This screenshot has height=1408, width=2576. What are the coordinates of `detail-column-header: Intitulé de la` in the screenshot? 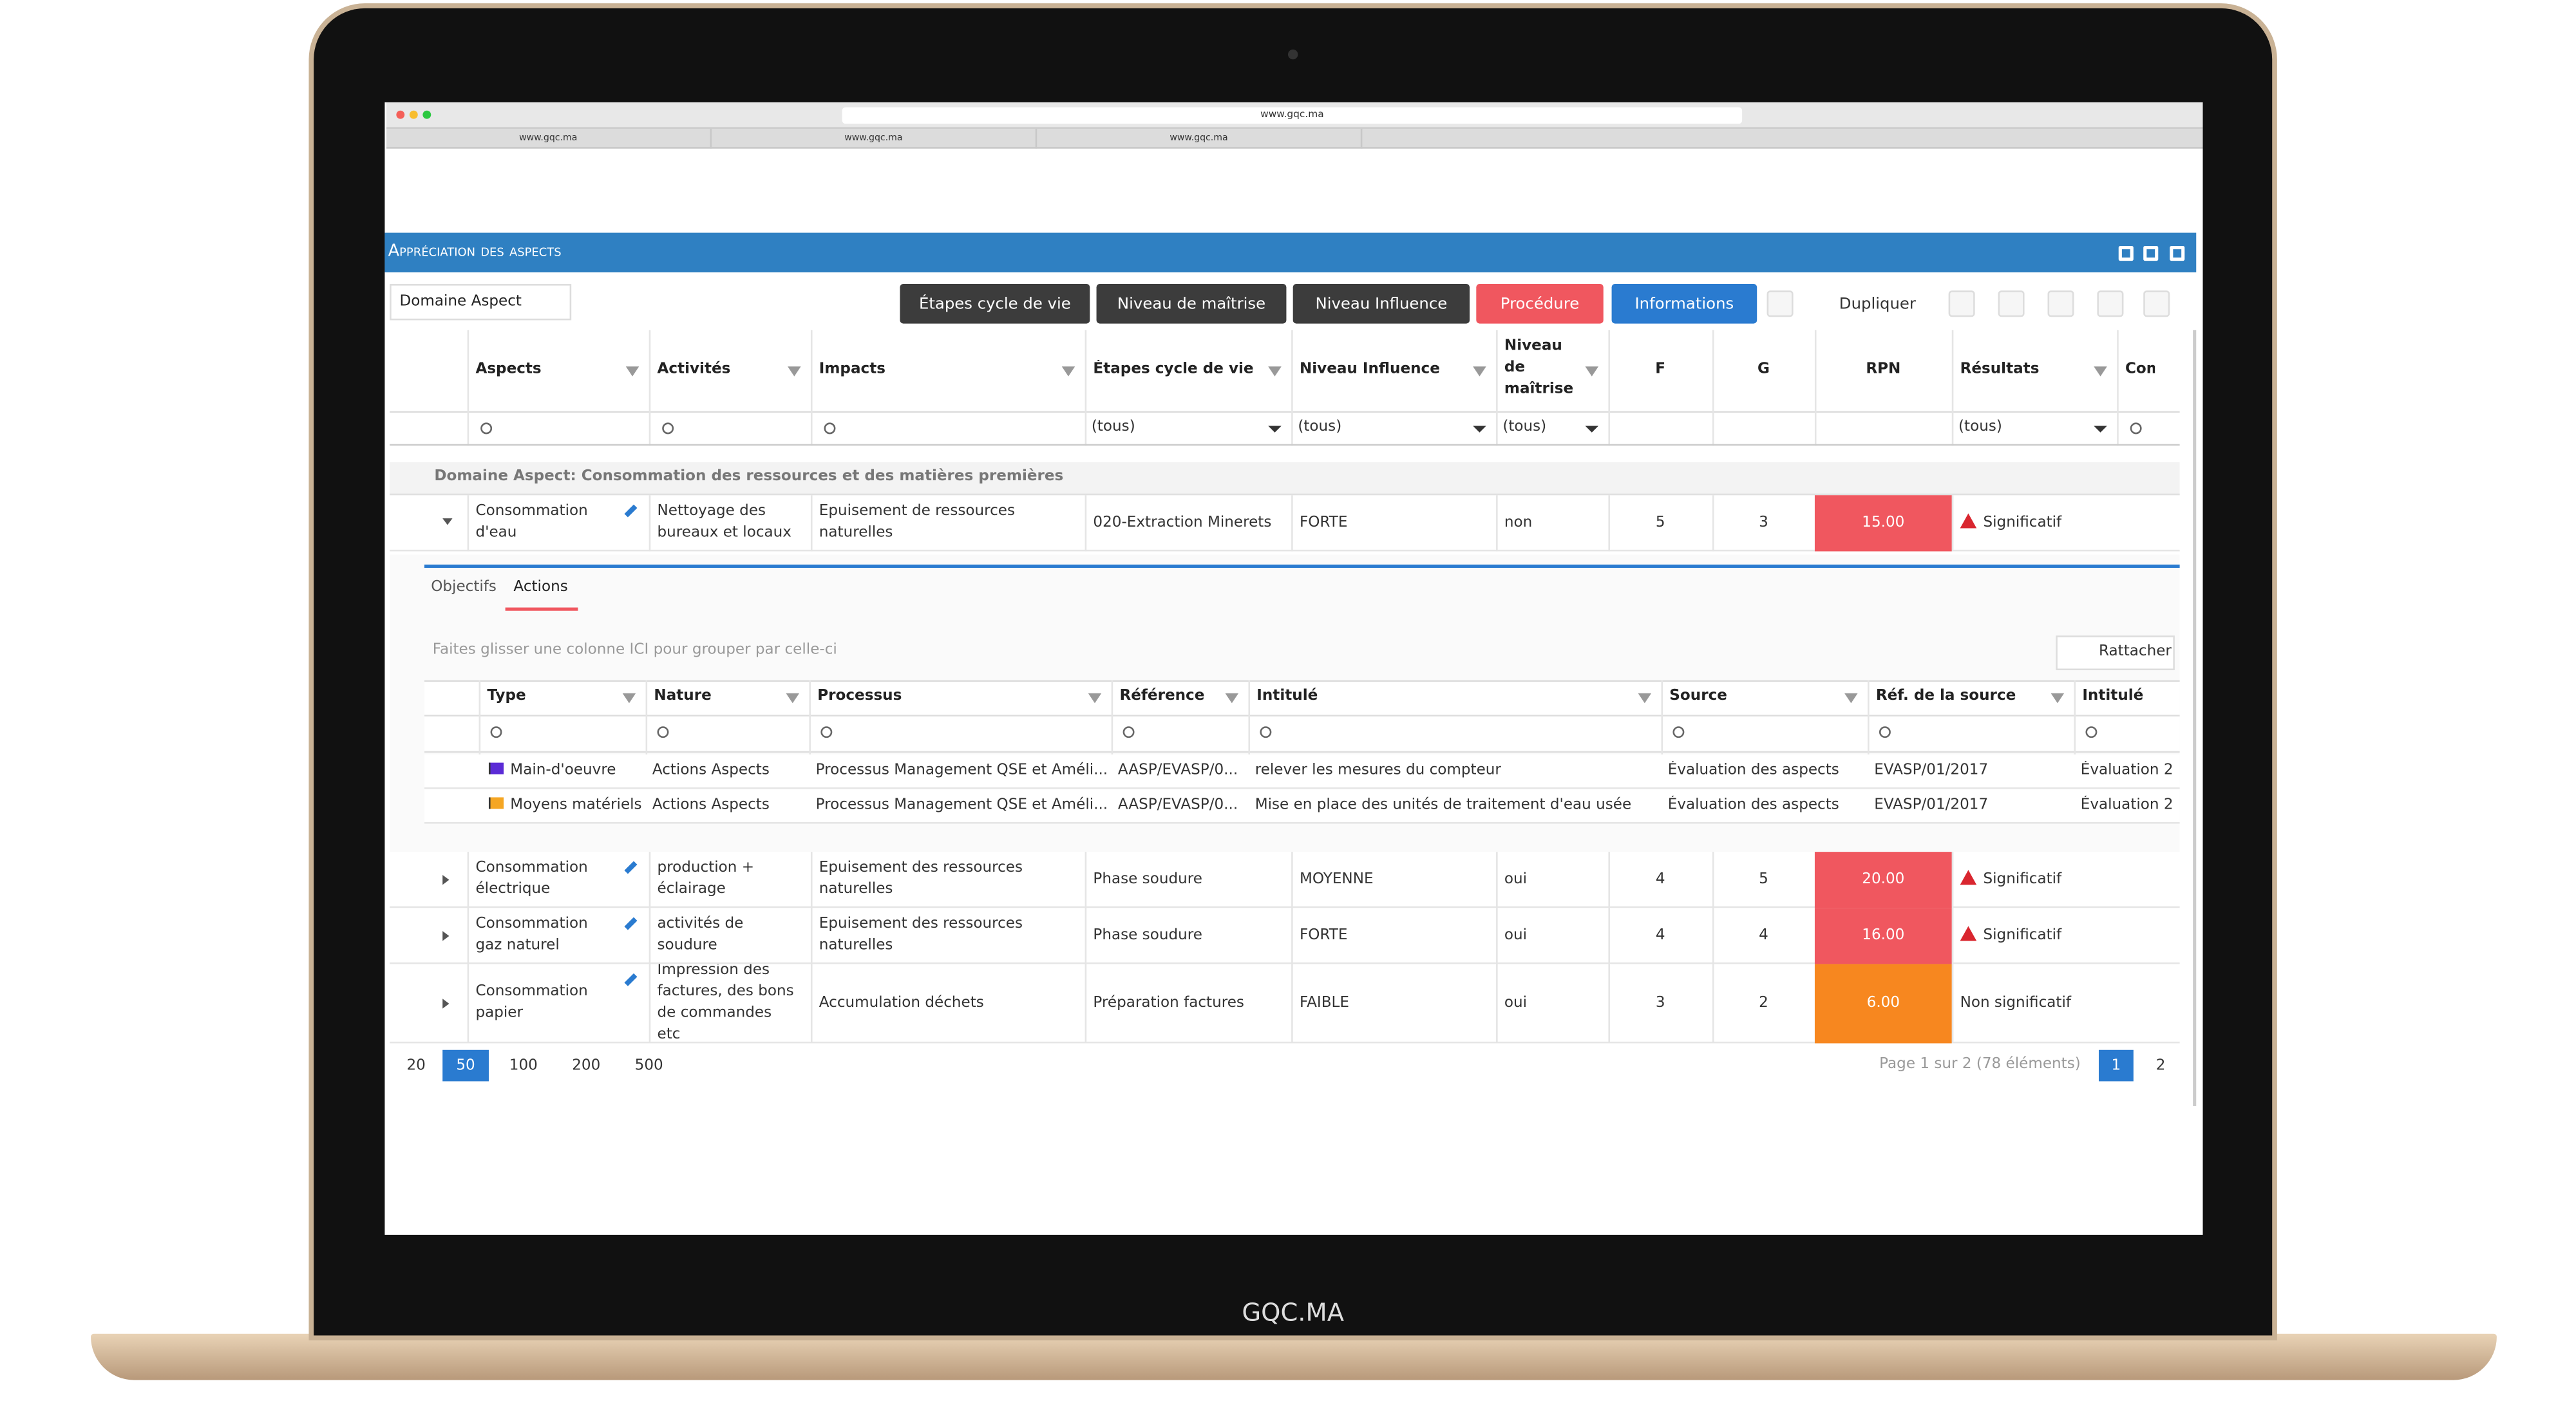 It's located at (2113, 697).